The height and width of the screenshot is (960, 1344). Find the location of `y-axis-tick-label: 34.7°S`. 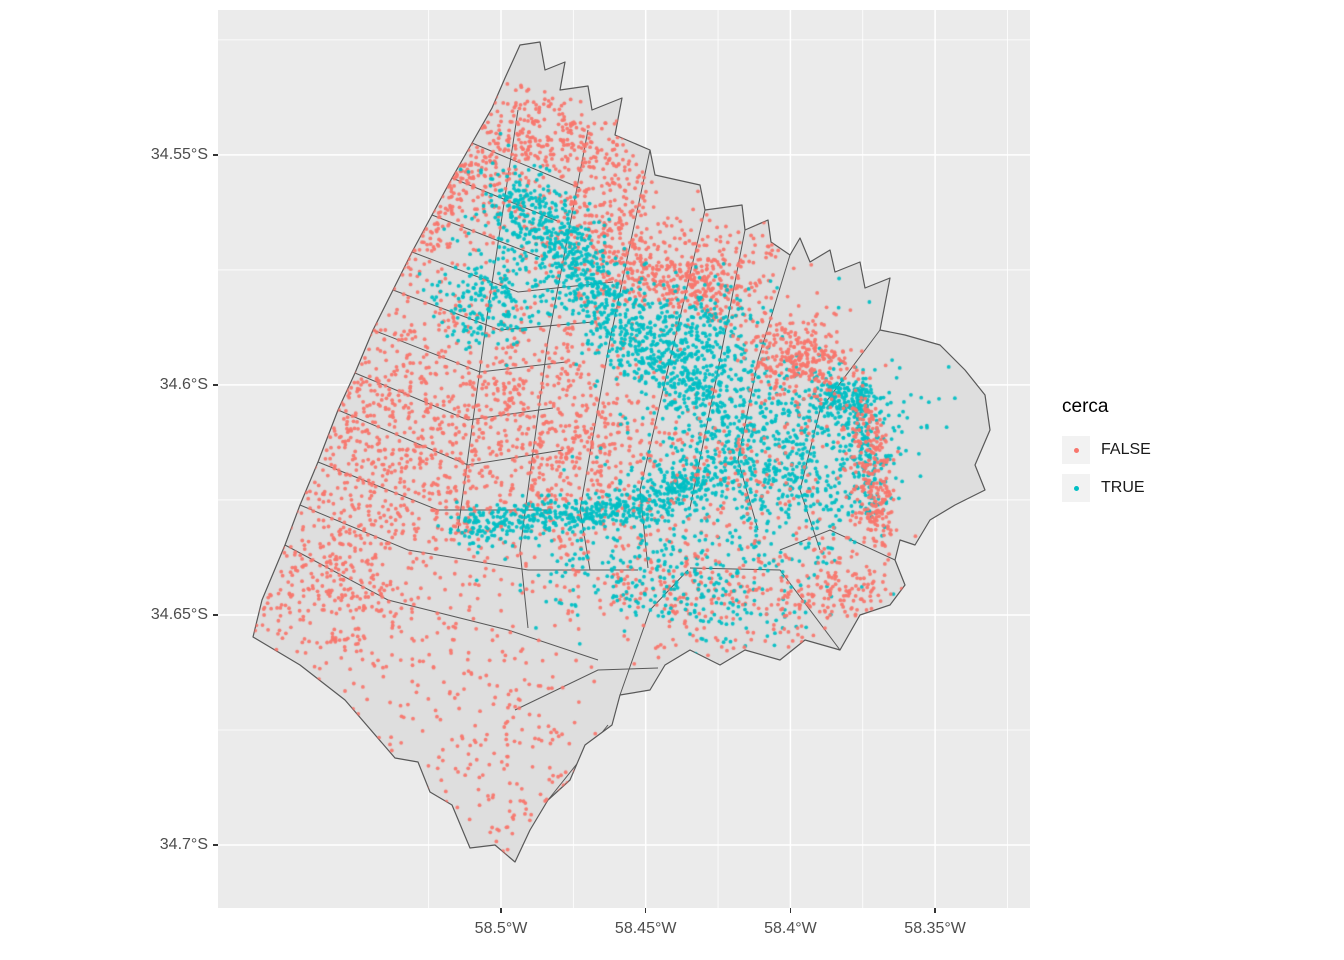

y-axis-tick-label: 34.7°S is located at coordinates (183, 844).